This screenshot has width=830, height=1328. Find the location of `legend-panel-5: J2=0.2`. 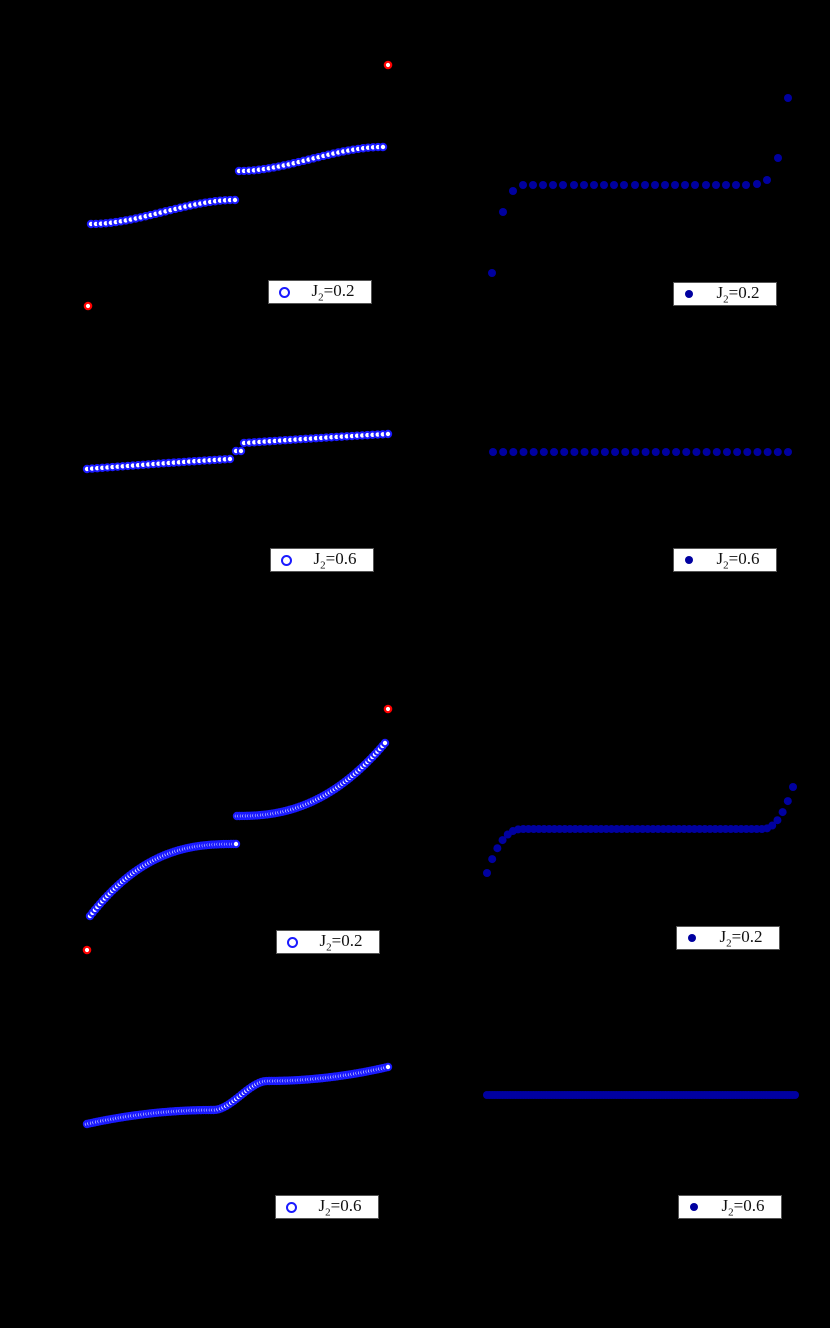

legend-panel-5: J2=0.2 is located at coordinates (328, 942).